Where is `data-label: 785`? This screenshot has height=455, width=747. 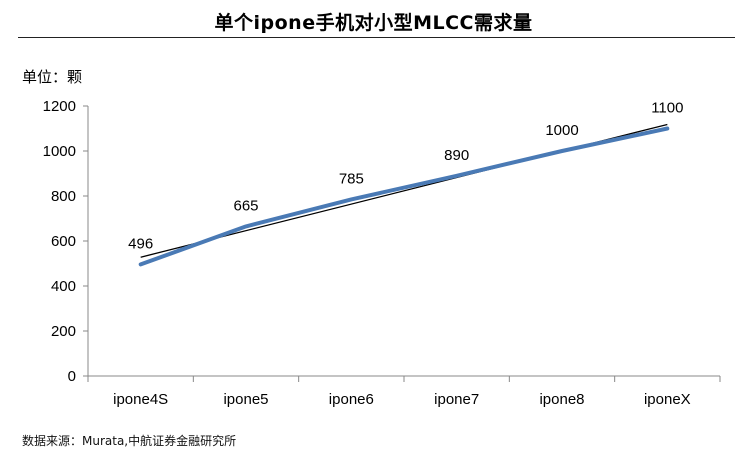
data-label: 785 is located at coordinates (351, 178).